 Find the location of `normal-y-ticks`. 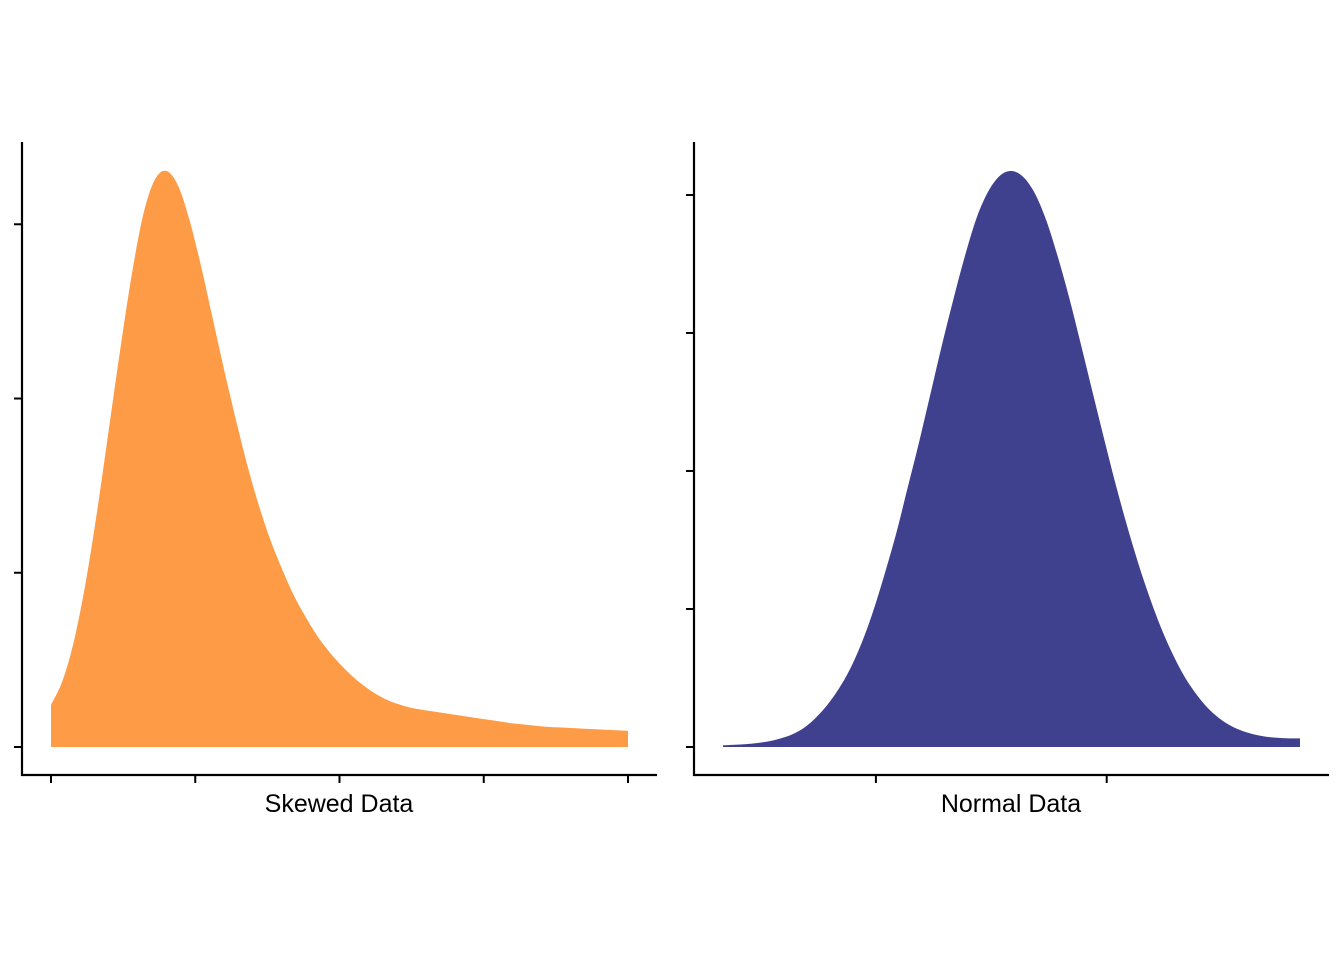

normal-y-ticks is located at coordinates (690, 471).